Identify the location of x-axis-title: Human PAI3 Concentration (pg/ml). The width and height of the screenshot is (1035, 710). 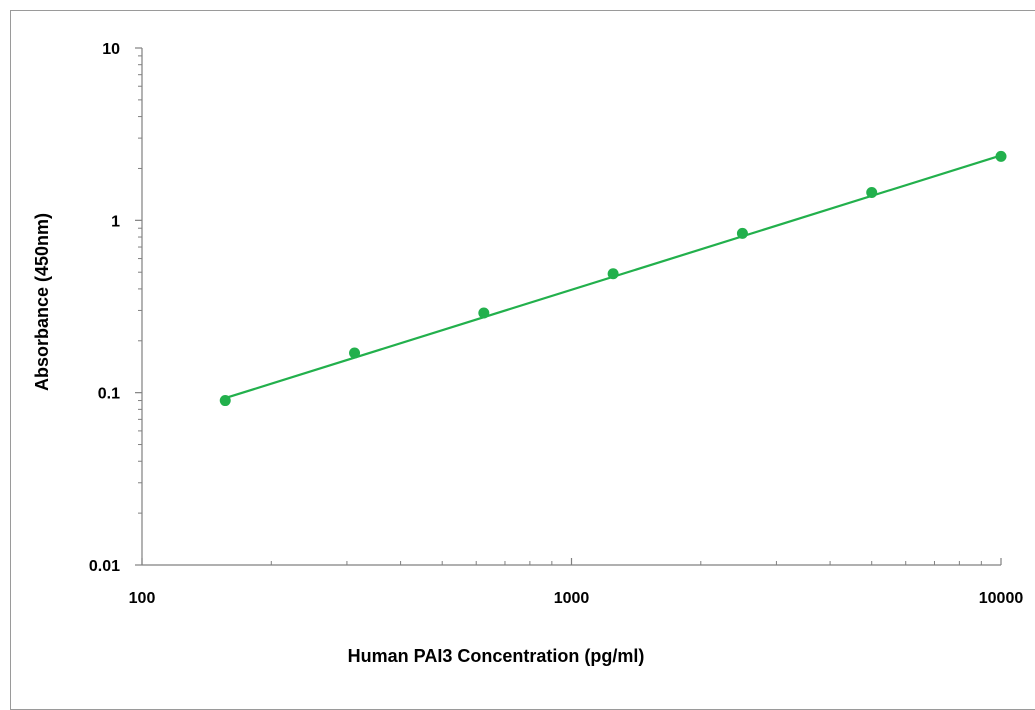
(496, 656).